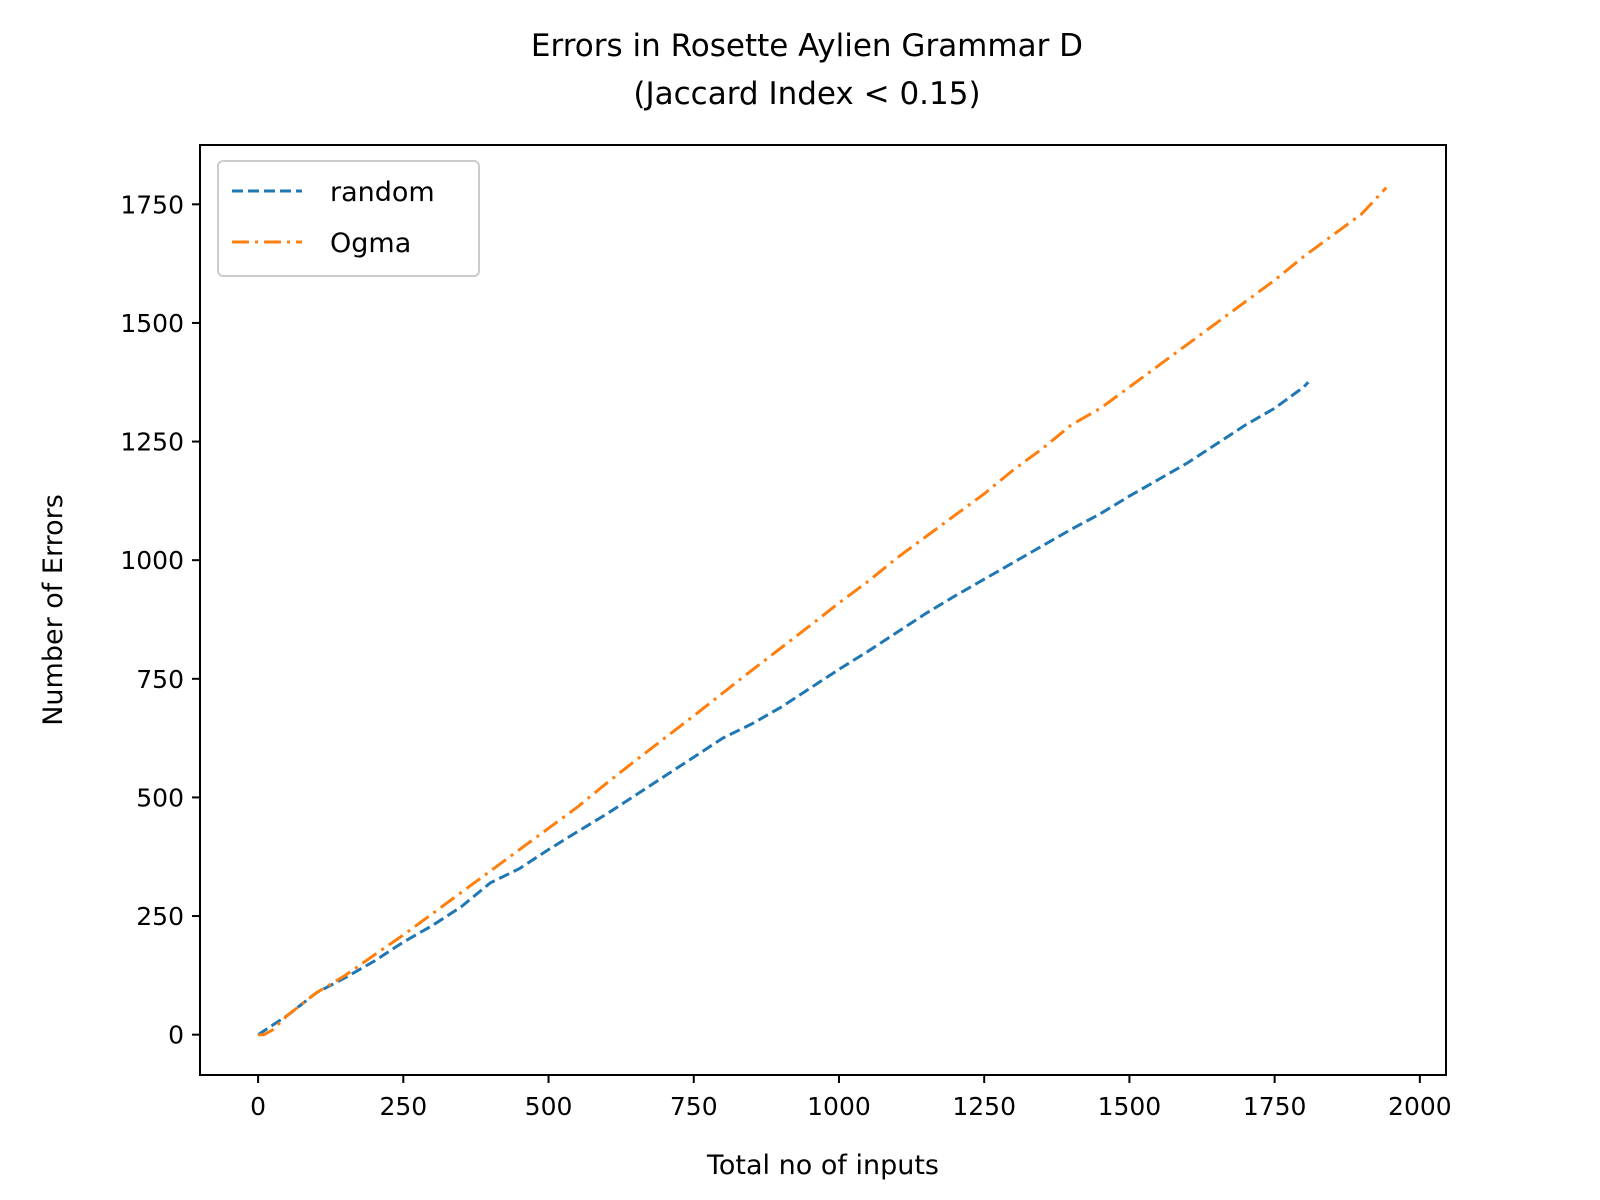 The image size is (1600, 1200). I want to click on y-tick-label: 750, so click(160, 679).